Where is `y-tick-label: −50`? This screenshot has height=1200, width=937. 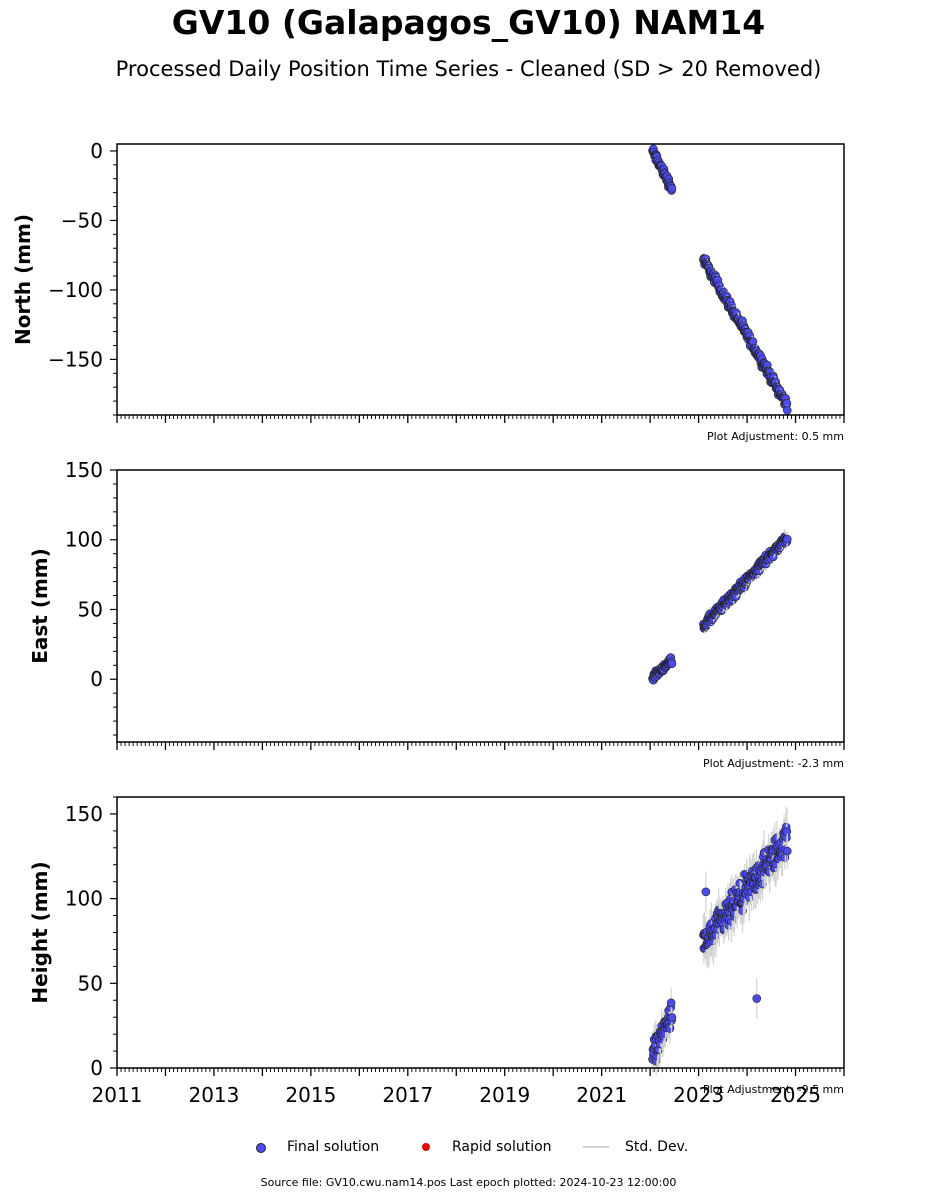 y-tick-label: −50 is located at coordinates (82, 220).